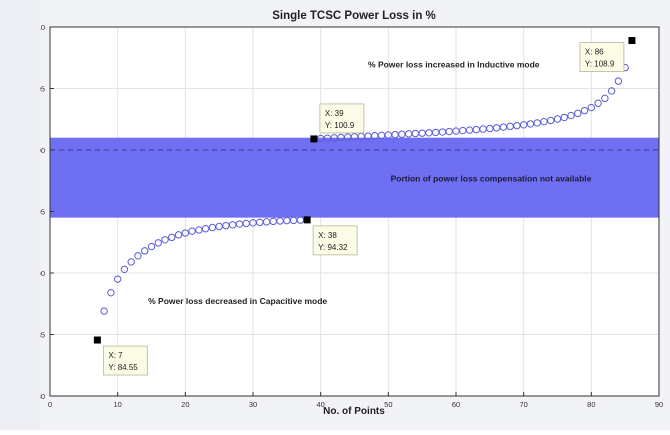 The width and height of the screenshot is (670, 435). Describe the element at coordinates (327, 235) in the screenshot. I see `datatip-x-label: X: 38` at that location.